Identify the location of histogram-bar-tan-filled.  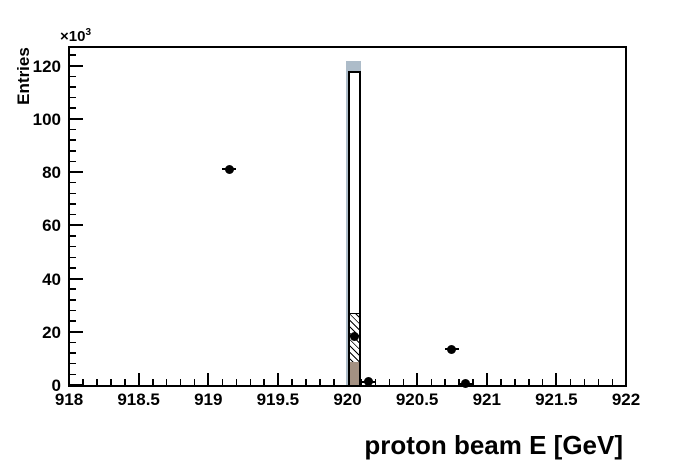
(354, 373).